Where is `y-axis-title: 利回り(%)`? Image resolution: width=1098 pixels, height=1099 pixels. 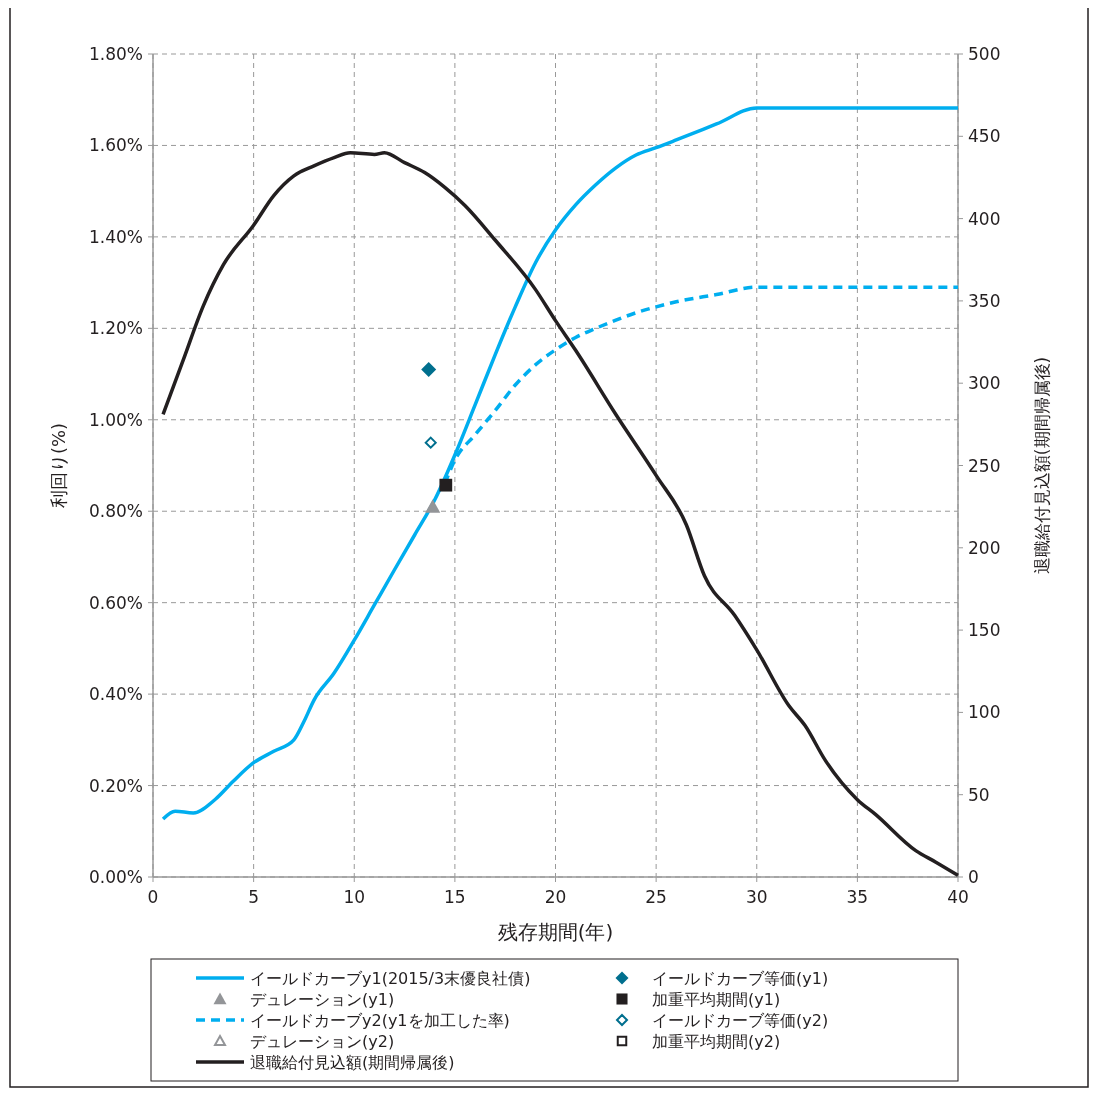 y-axis-title: 利回り(%) is located at coordinates (58, 465).